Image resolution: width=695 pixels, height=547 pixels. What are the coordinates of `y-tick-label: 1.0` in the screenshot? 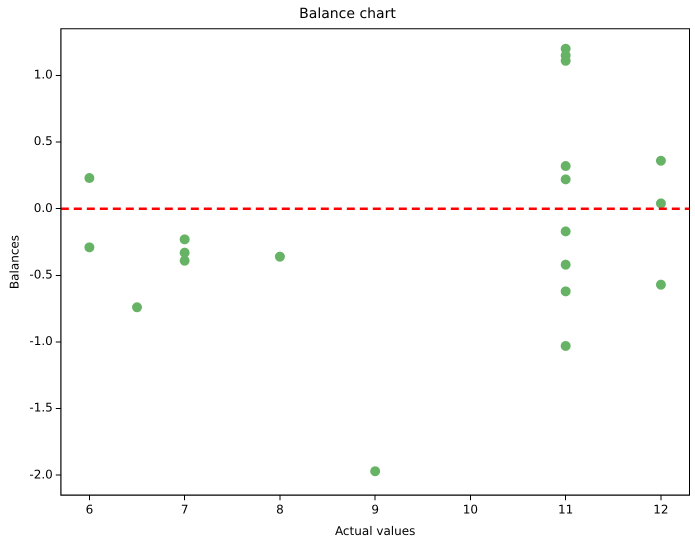 It's located at (43, 75).